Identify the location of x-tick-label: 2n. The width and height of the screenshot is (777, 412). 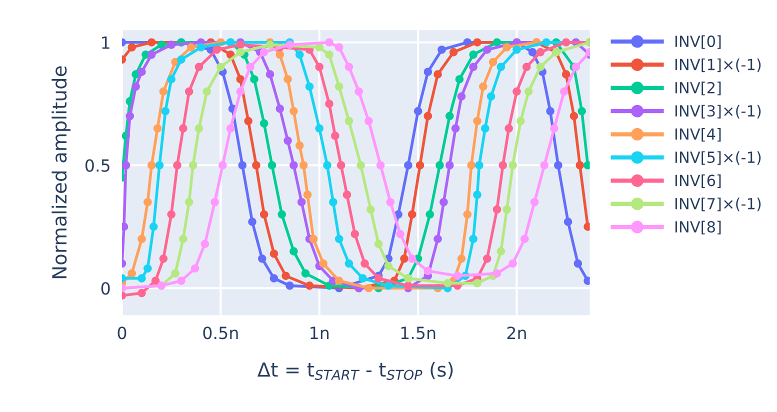
(516, 332).